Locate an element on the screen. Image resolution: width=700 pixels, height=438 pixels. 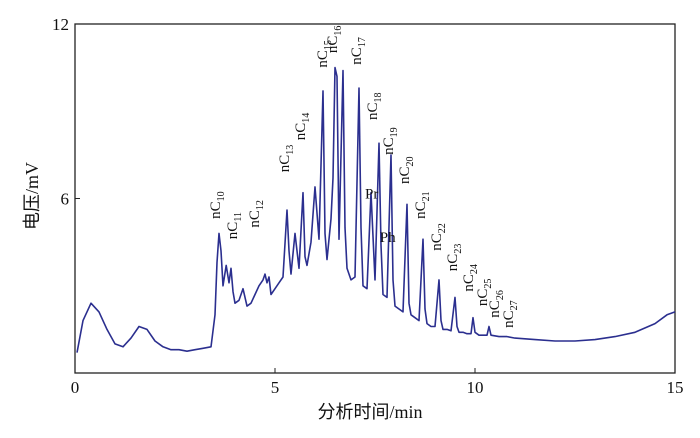
peak-label: nC12 is located at coordinates (256, 214).